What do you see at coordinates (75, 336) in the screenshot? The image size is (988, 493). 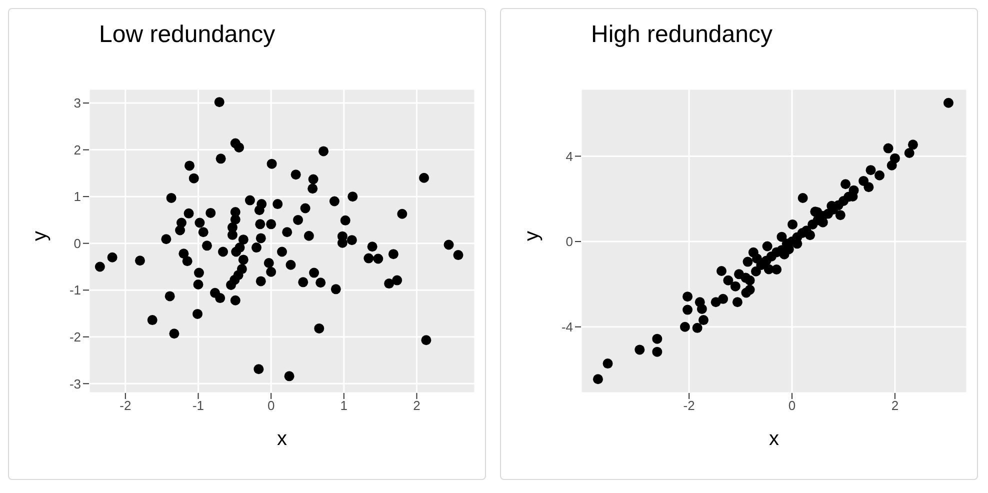 I see `y-tick-label: -2` at bounding box center [75, 336].